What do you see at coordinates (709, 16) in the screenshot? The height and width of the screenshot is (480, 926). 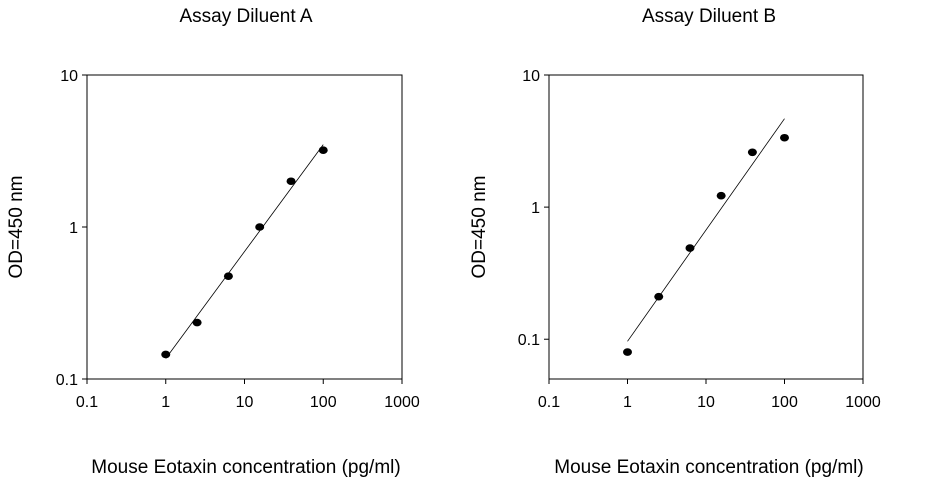 I see `chart-title: Assay Diluent B` at bounding box center [709, 16].